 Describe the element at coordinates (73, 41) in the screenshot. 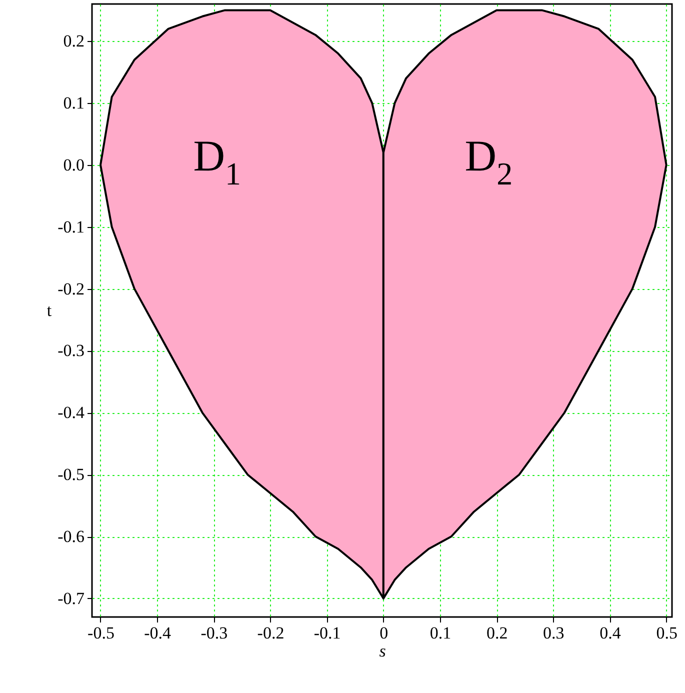

I see `y-tick-label: 0.2` at that location.